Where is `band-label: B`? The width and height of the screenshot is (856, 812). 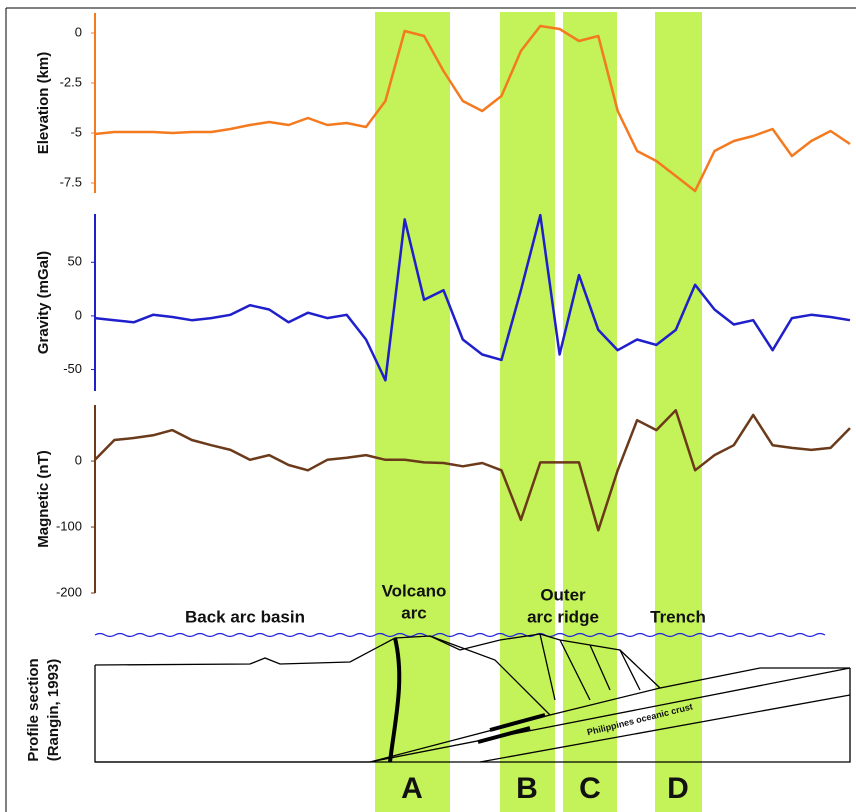
band-label: B is located at coordinates (527, 788).